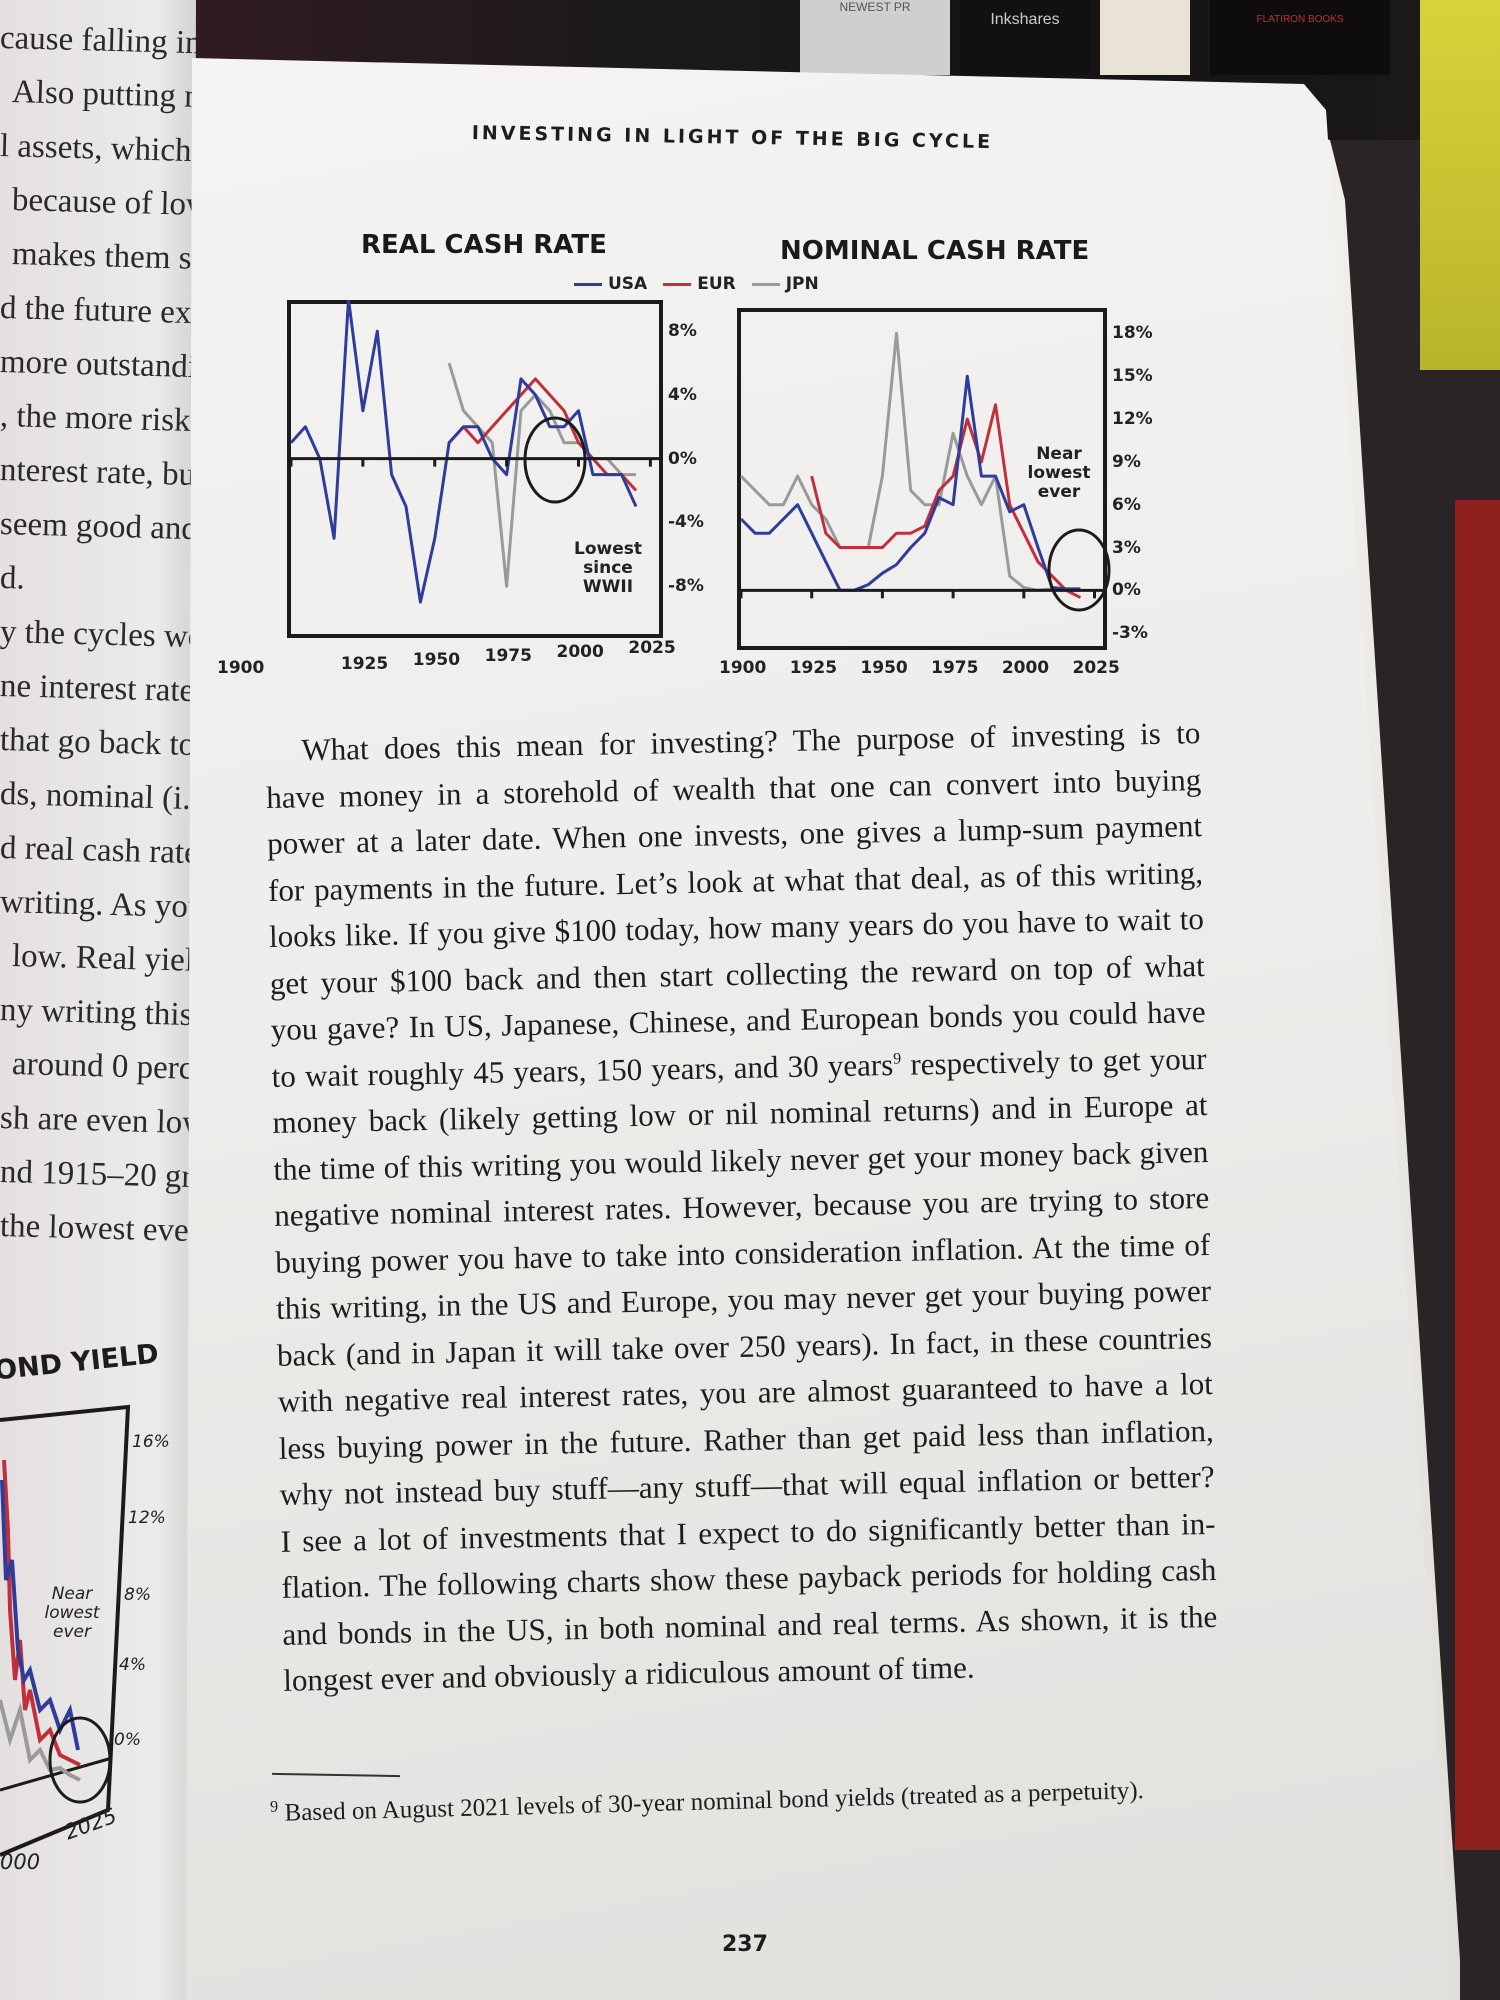 The height and width of the screenshot is (2000, 1500). What do you see at coordinates (13, 578) in the screenshot?
I see `left-page-line: d.` at bounding box center [13, 578].